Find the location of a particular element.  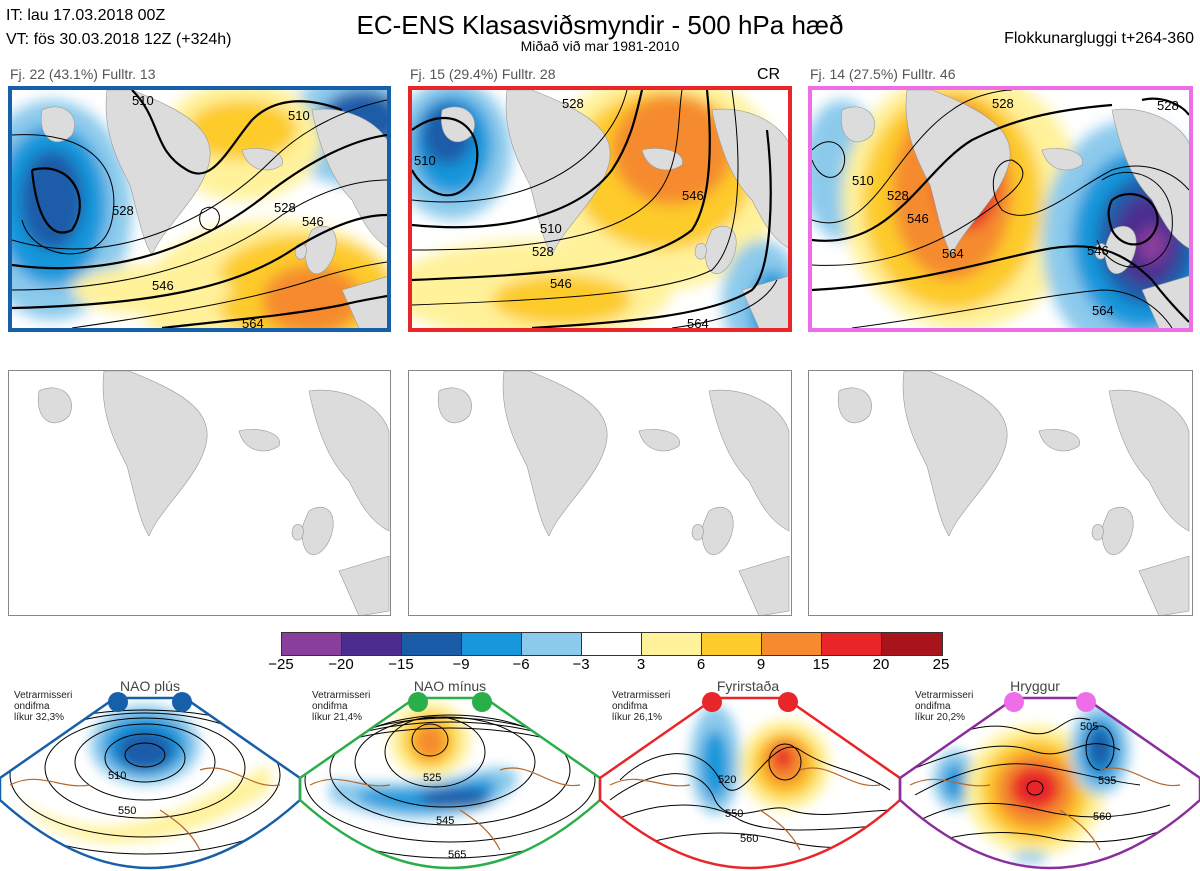

colorbar-tick-label: −15 is located at coordinates (401, 664).